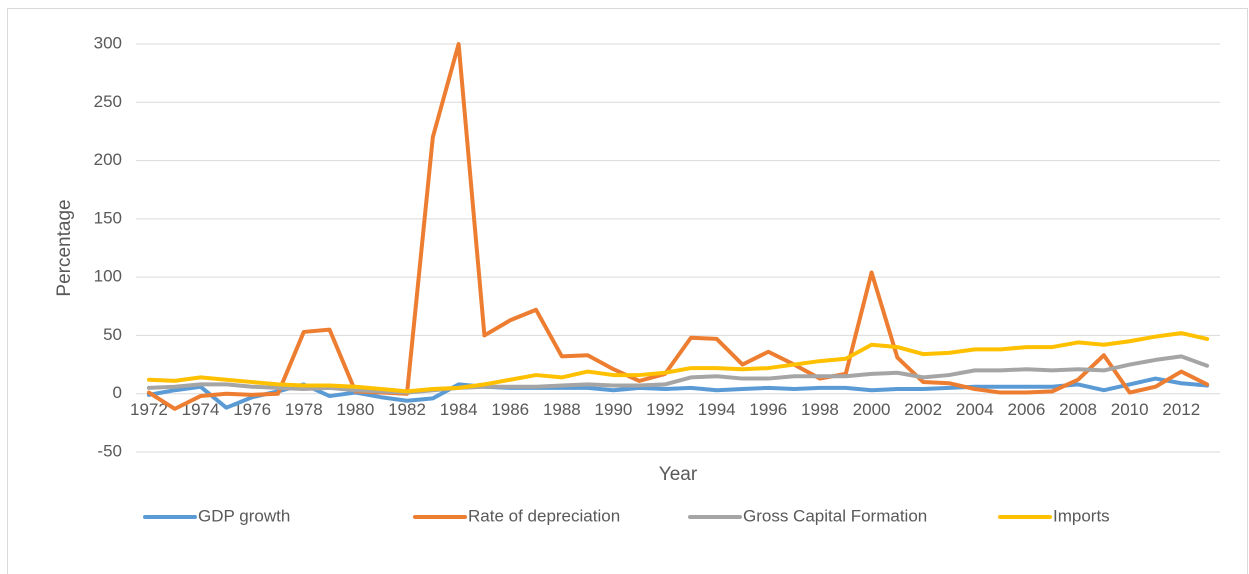  What do you see at coordinates (459, 409) in the screenshot?
I see `x-tick-label: 1984` at bounding box center [459, 409].